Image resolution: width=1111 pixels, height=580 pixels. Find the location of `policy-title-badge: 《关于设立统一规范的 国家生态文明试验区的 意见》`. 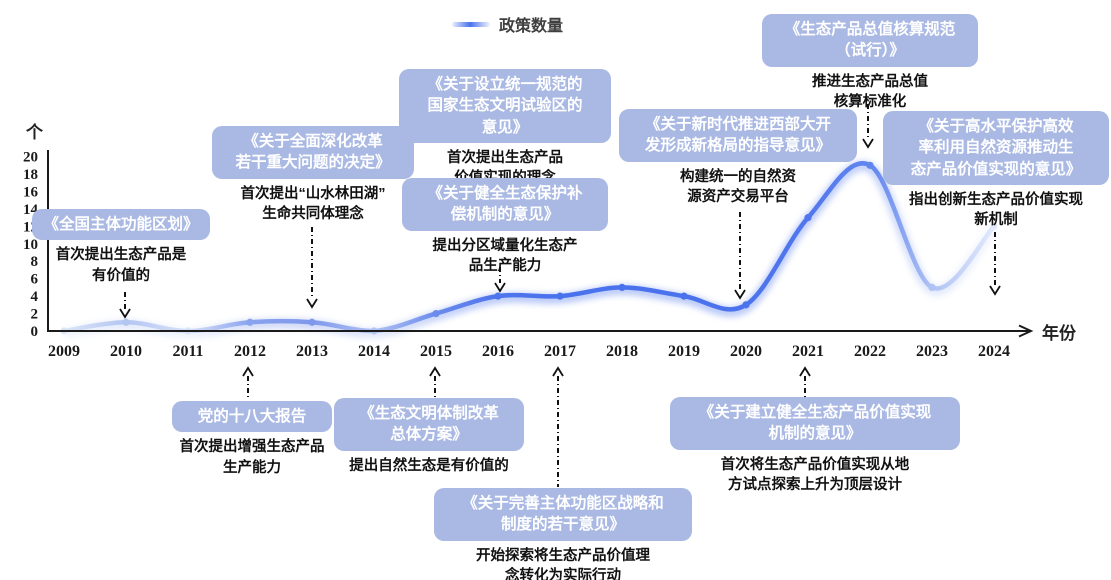

policy-title-badge: 《关于设立统一规范的 国家生态文明试验区的 意见》 is located at coordinates (505, 106).